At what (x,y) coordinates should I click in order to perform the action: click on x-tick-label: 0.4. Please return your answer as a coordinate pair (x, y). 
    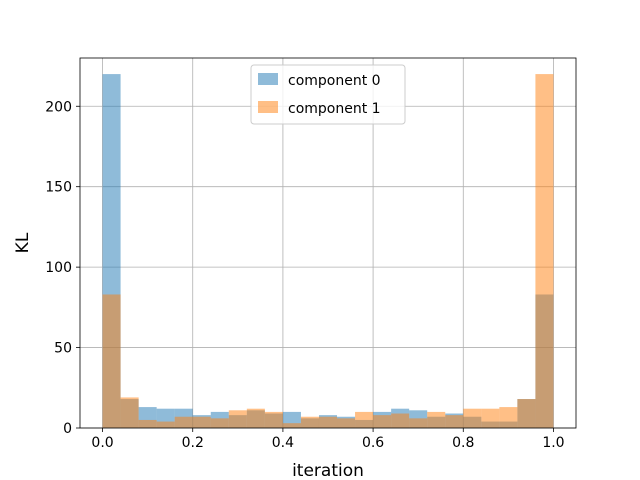
    Looking at the image, I should click on (283, 443).